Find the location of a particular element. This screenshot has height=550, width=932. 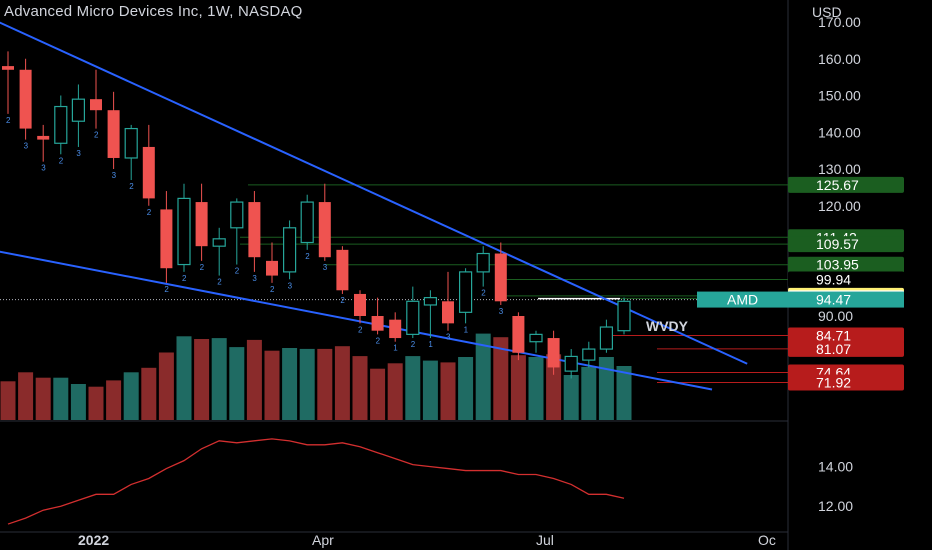

price-tick-label: 90.00 is located at coordinates (835, 316).